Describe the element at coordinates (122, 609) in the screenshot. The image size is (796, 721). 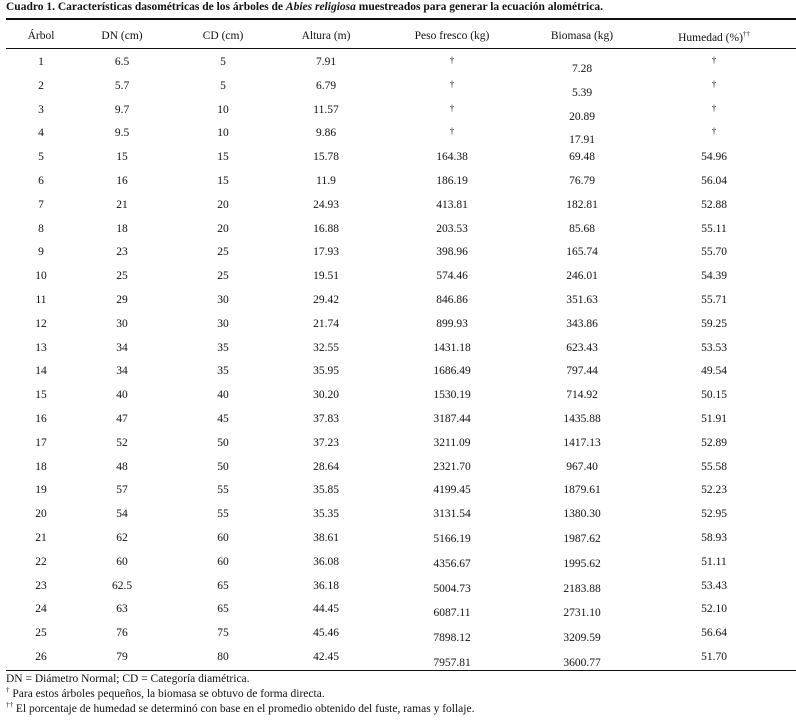
I see `cell-dn: 63` at that location.